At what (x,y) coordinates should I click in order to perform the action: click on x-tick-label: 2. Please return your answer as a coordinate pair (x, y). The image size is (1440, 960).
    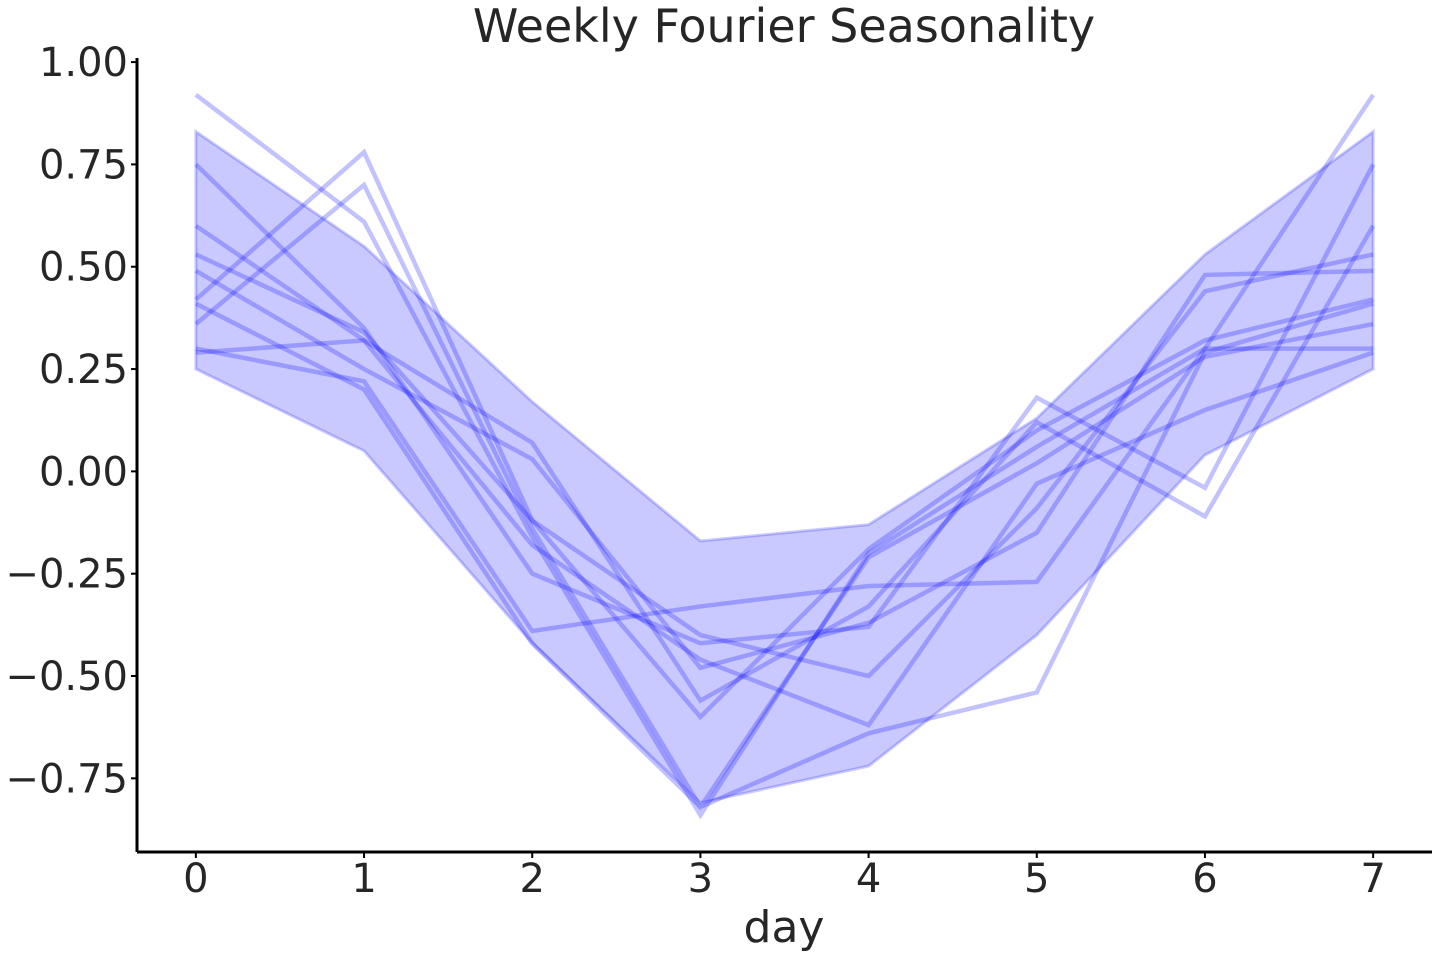
    Looking at the image, I should click on (532, 879).